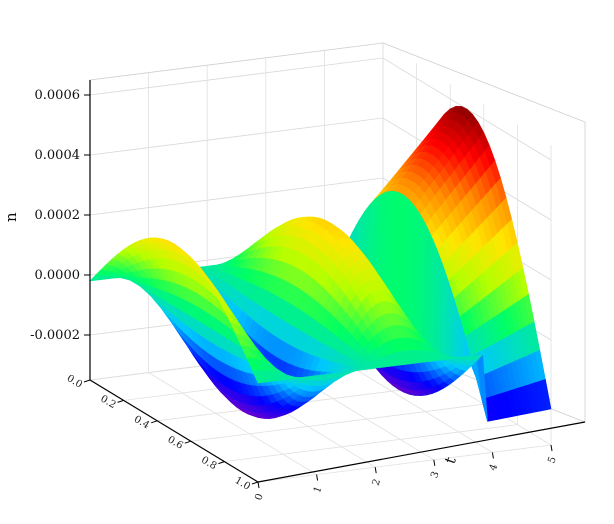 This screenshot has height=524, width=614. What do you see at coordinates (58, 155) in the screenshot?
I see `z-tick-label: 0.0004` at bounding box center [58, 155].